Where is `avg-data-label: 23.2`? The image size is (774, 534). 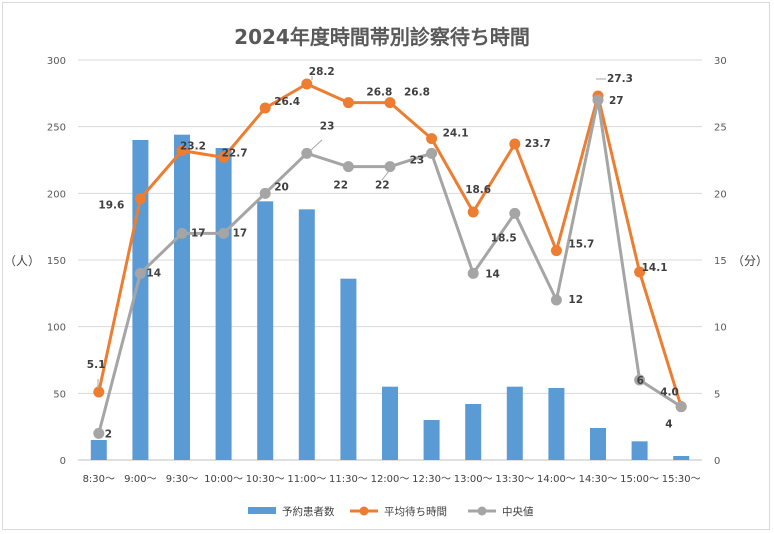
avg-data-label: 23.2 is located at coordinates (193, 147).